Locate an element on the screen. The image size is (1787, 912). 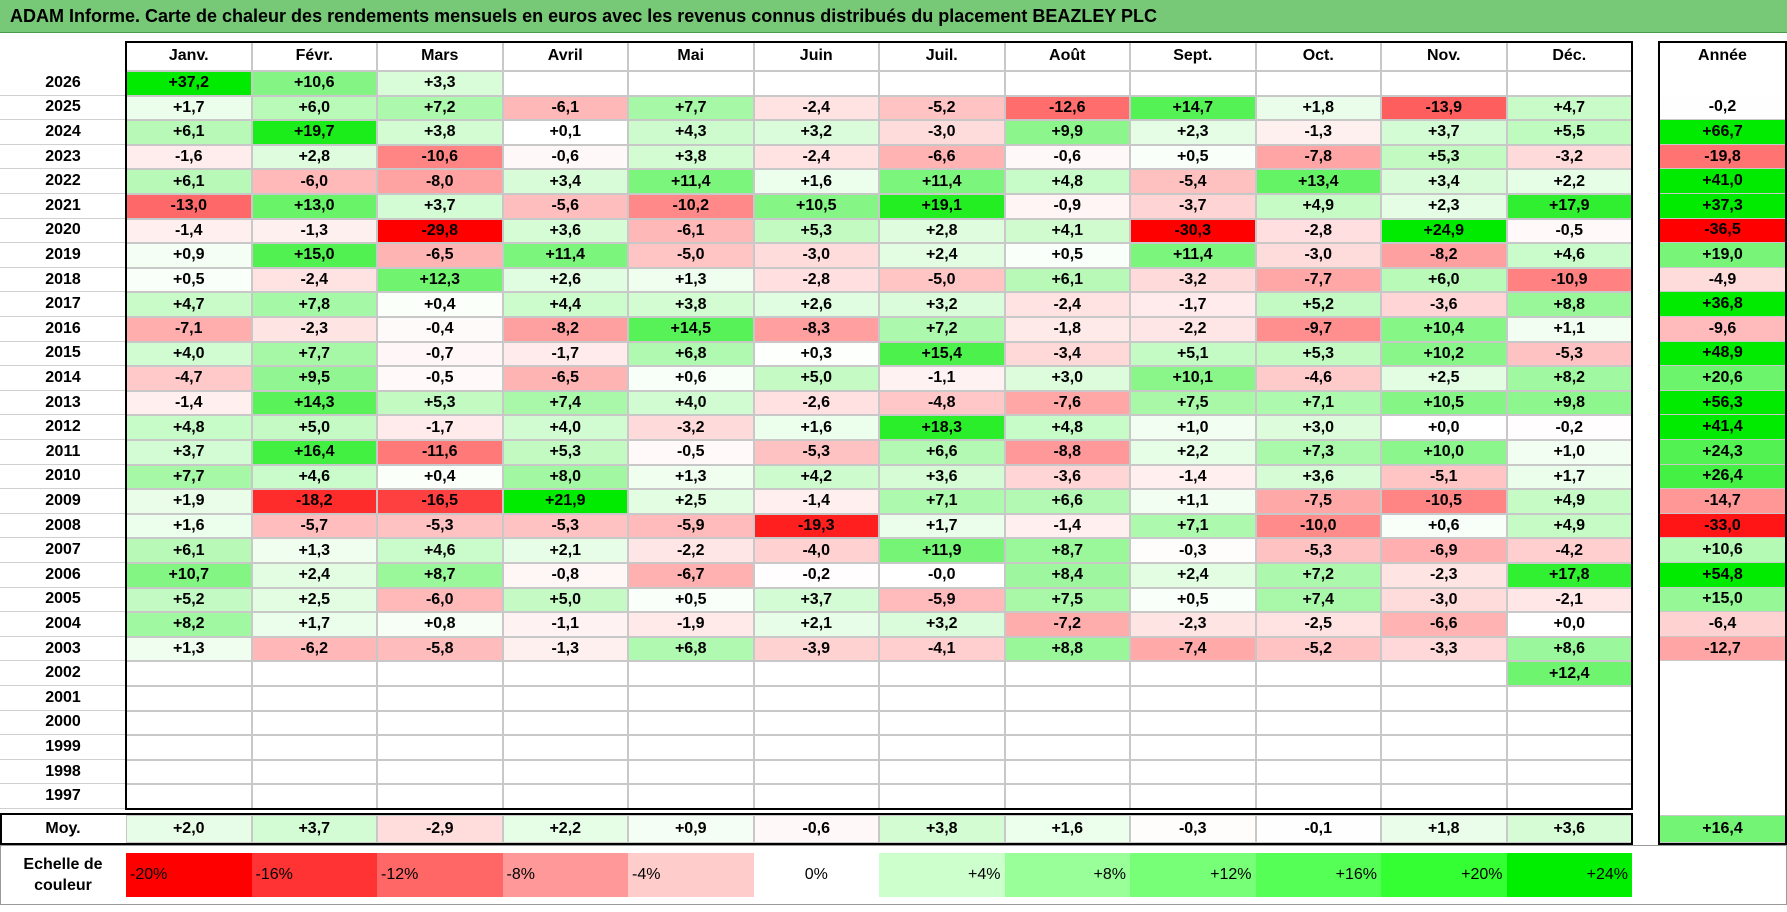
heatmap-cell: -18,2 is located at coordinates (314, 501).